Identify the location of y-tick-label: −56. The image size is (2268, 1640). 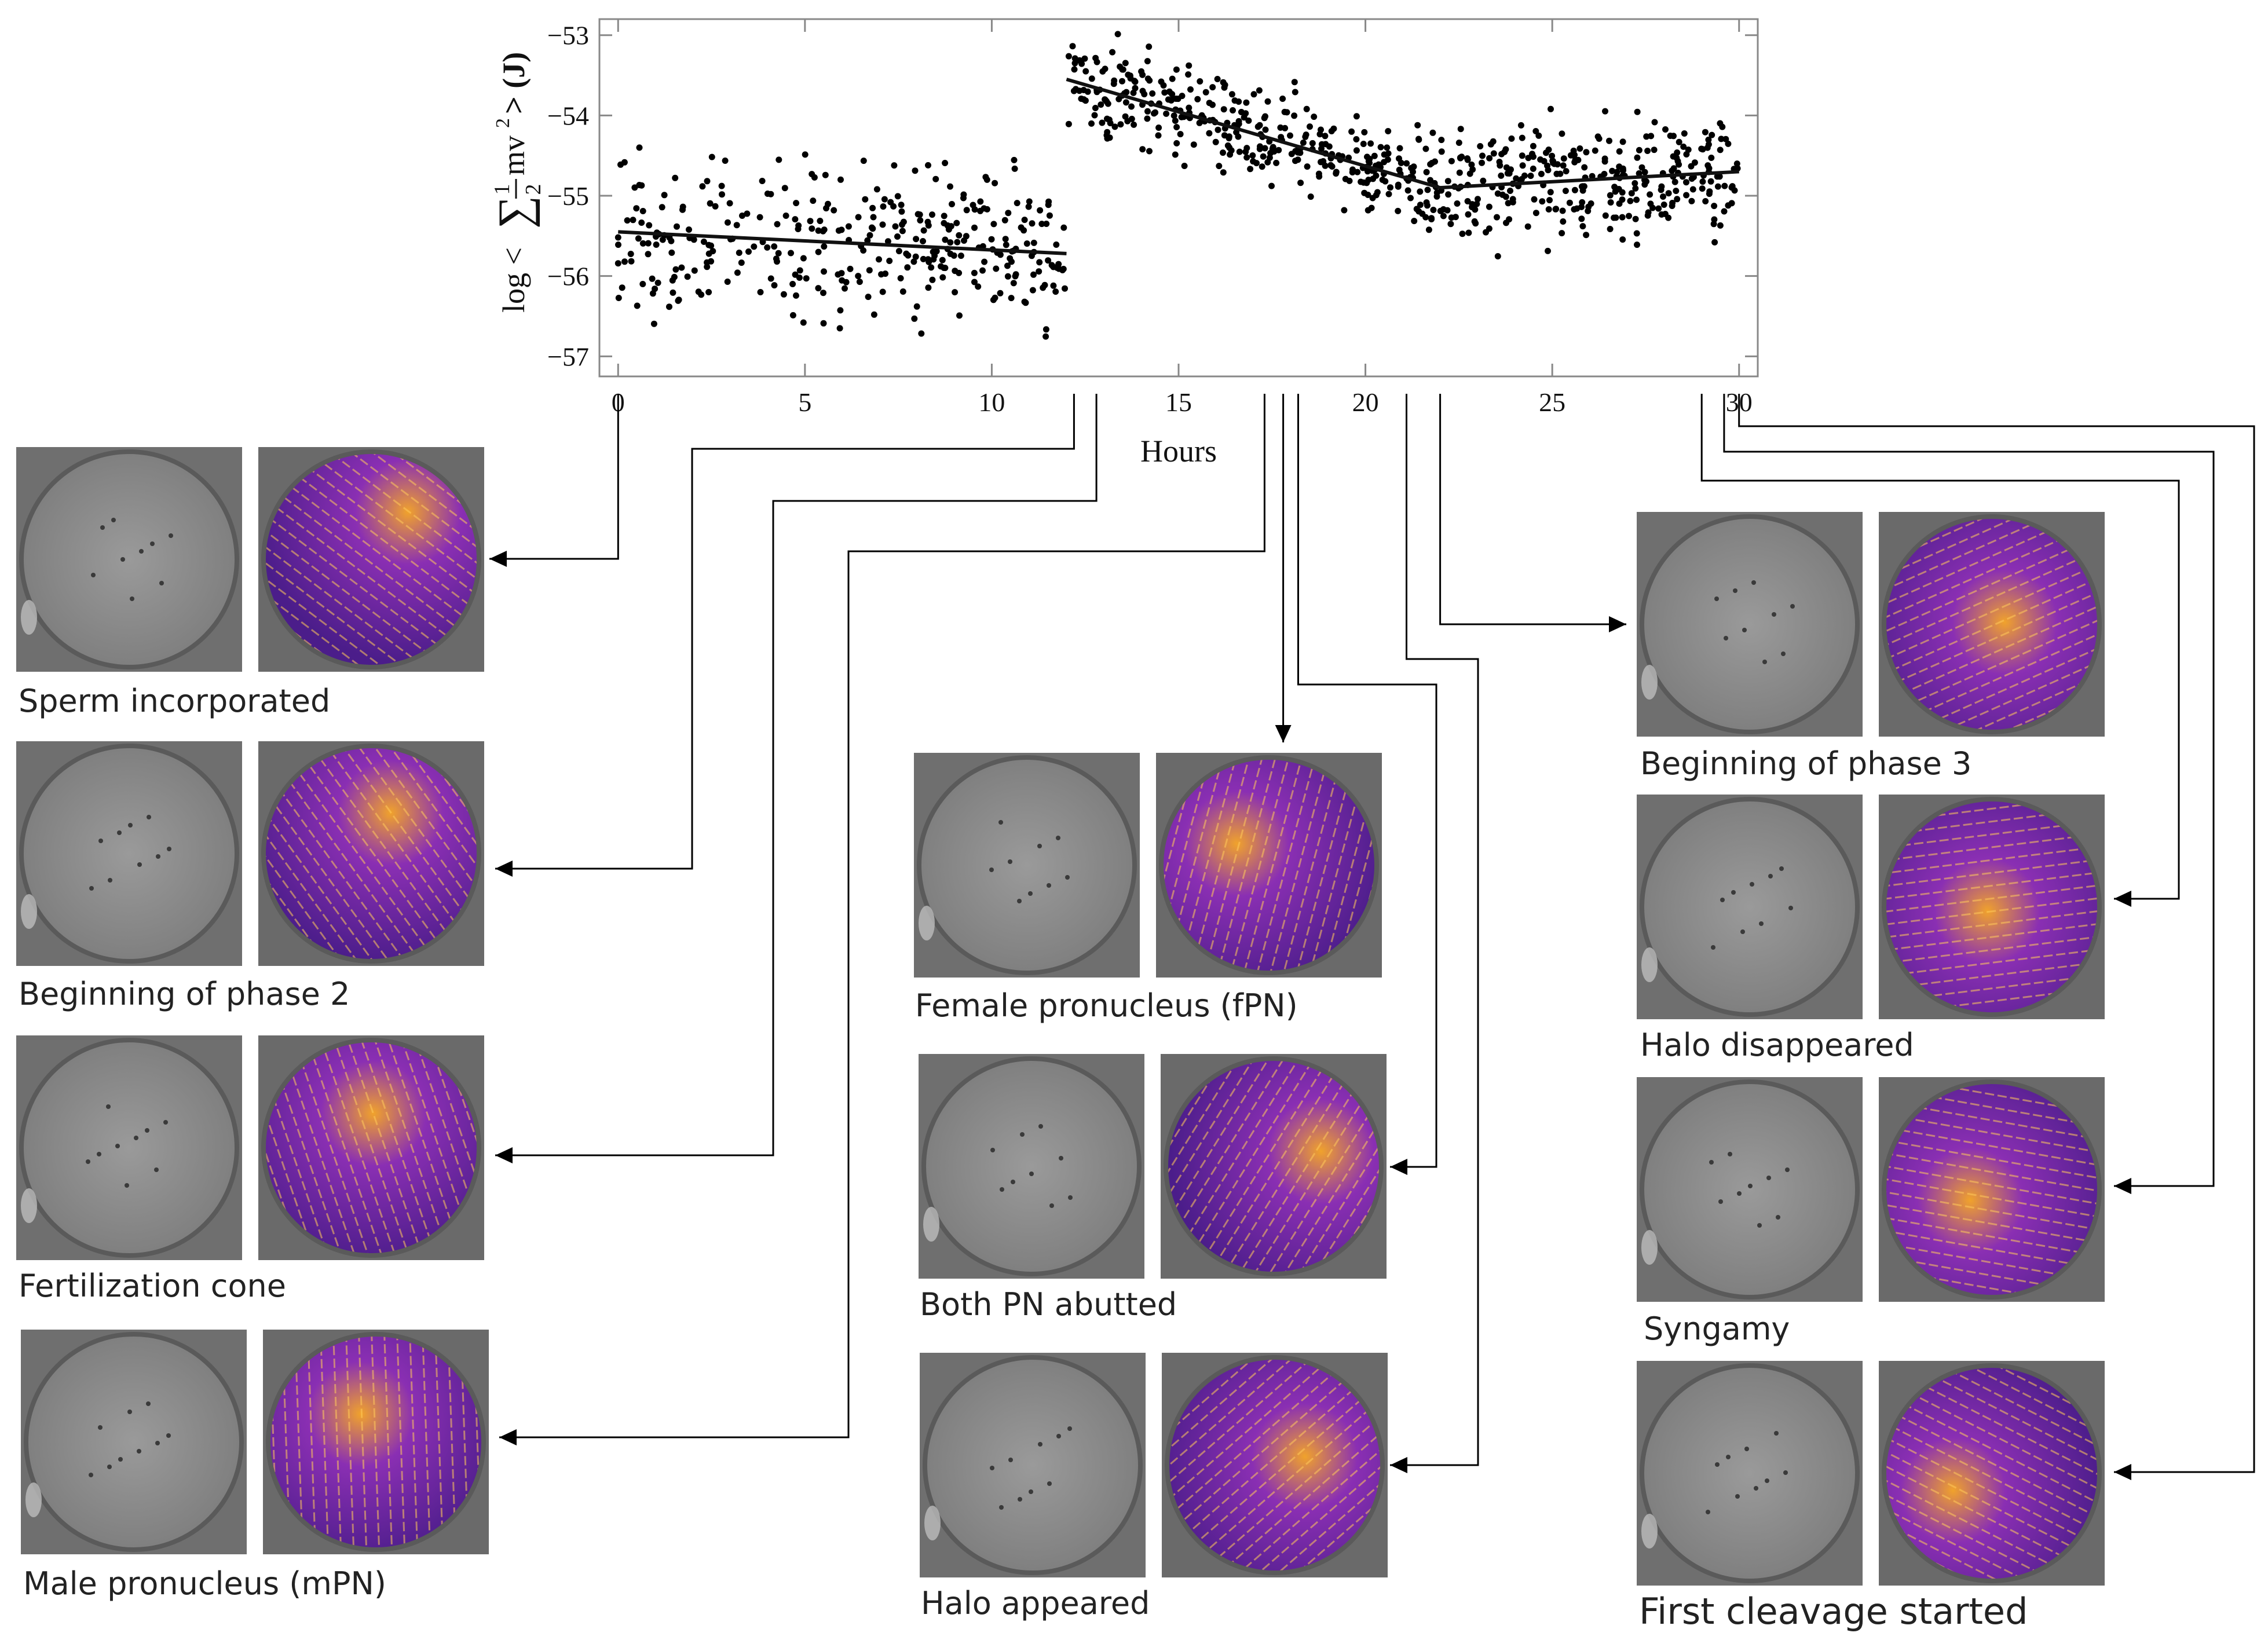
(568, 276).